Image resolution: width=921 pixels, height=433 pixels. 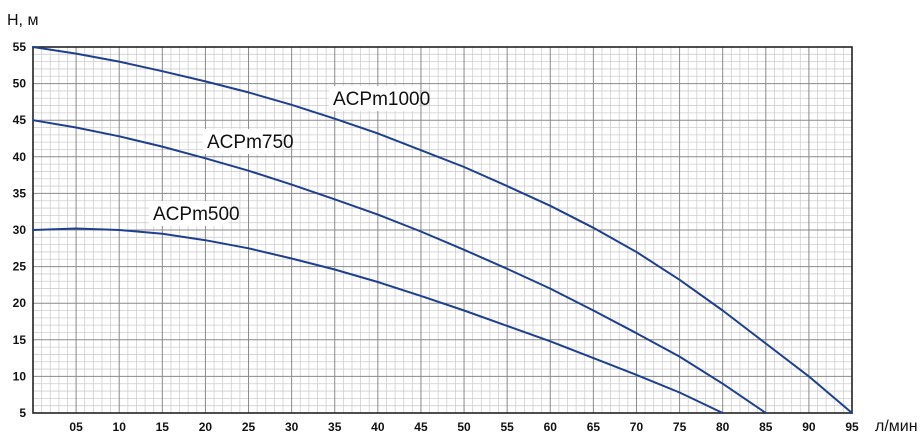 I want to click on y-tick-label: 10, so click(x=20, y=376).